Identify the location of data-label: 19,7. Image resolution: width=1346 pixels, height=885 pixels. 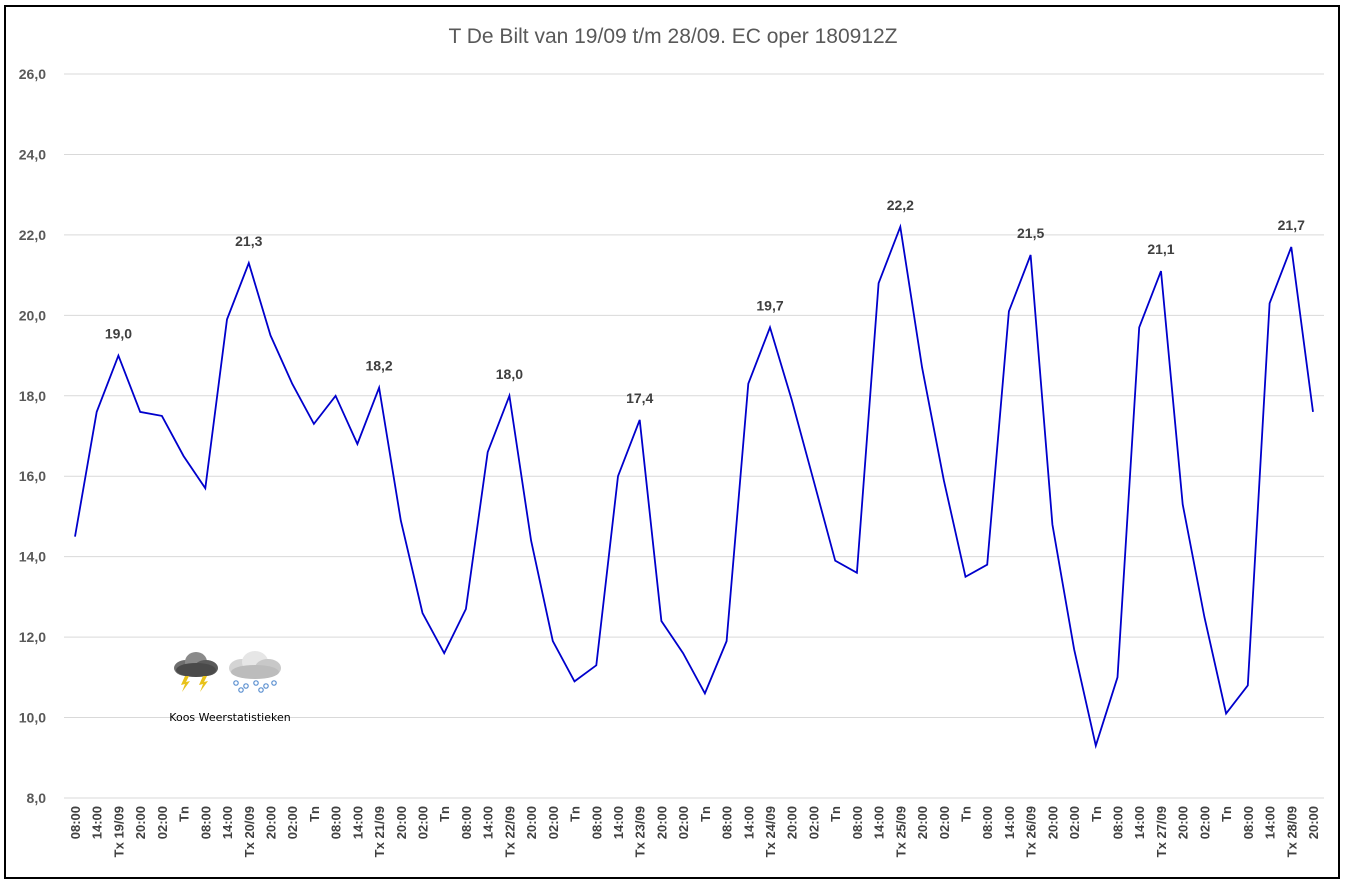
(769, 305).